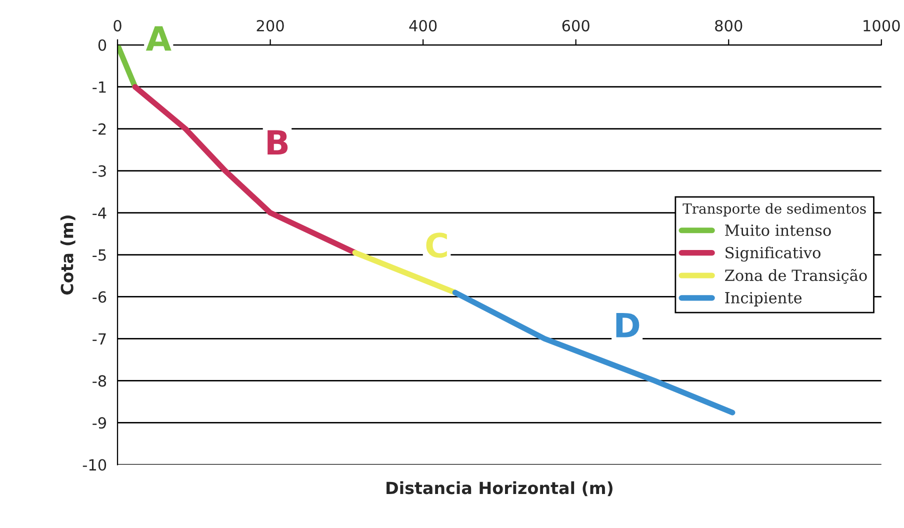 The image size is (904, 528). What do you see at coordinates (423, 26) in the screenshot?
I see `x-tick-label: 400` at bounding box center [423, 26].